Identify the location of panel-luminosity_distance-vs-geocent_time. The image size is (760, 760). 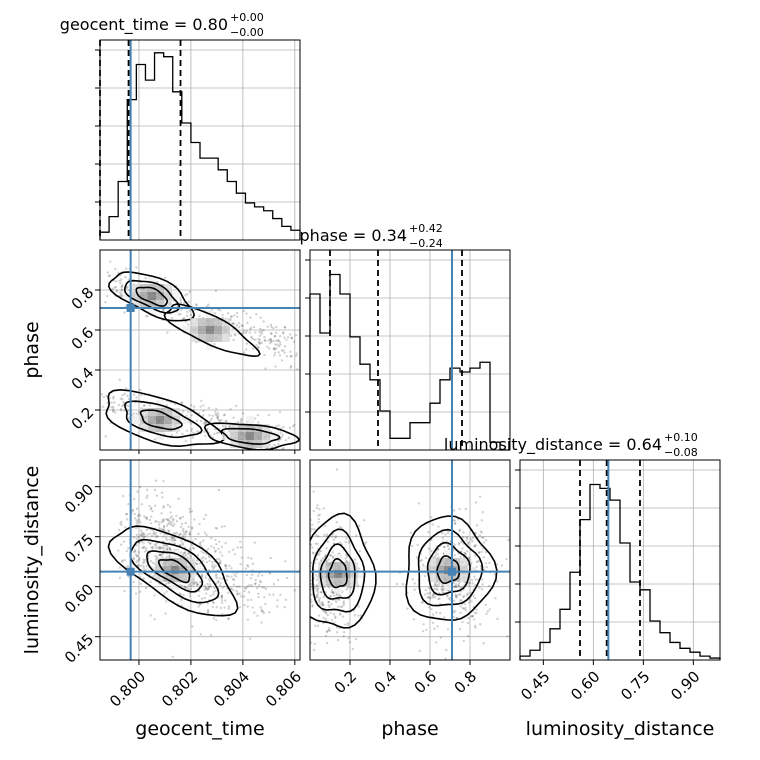
(200, 560).